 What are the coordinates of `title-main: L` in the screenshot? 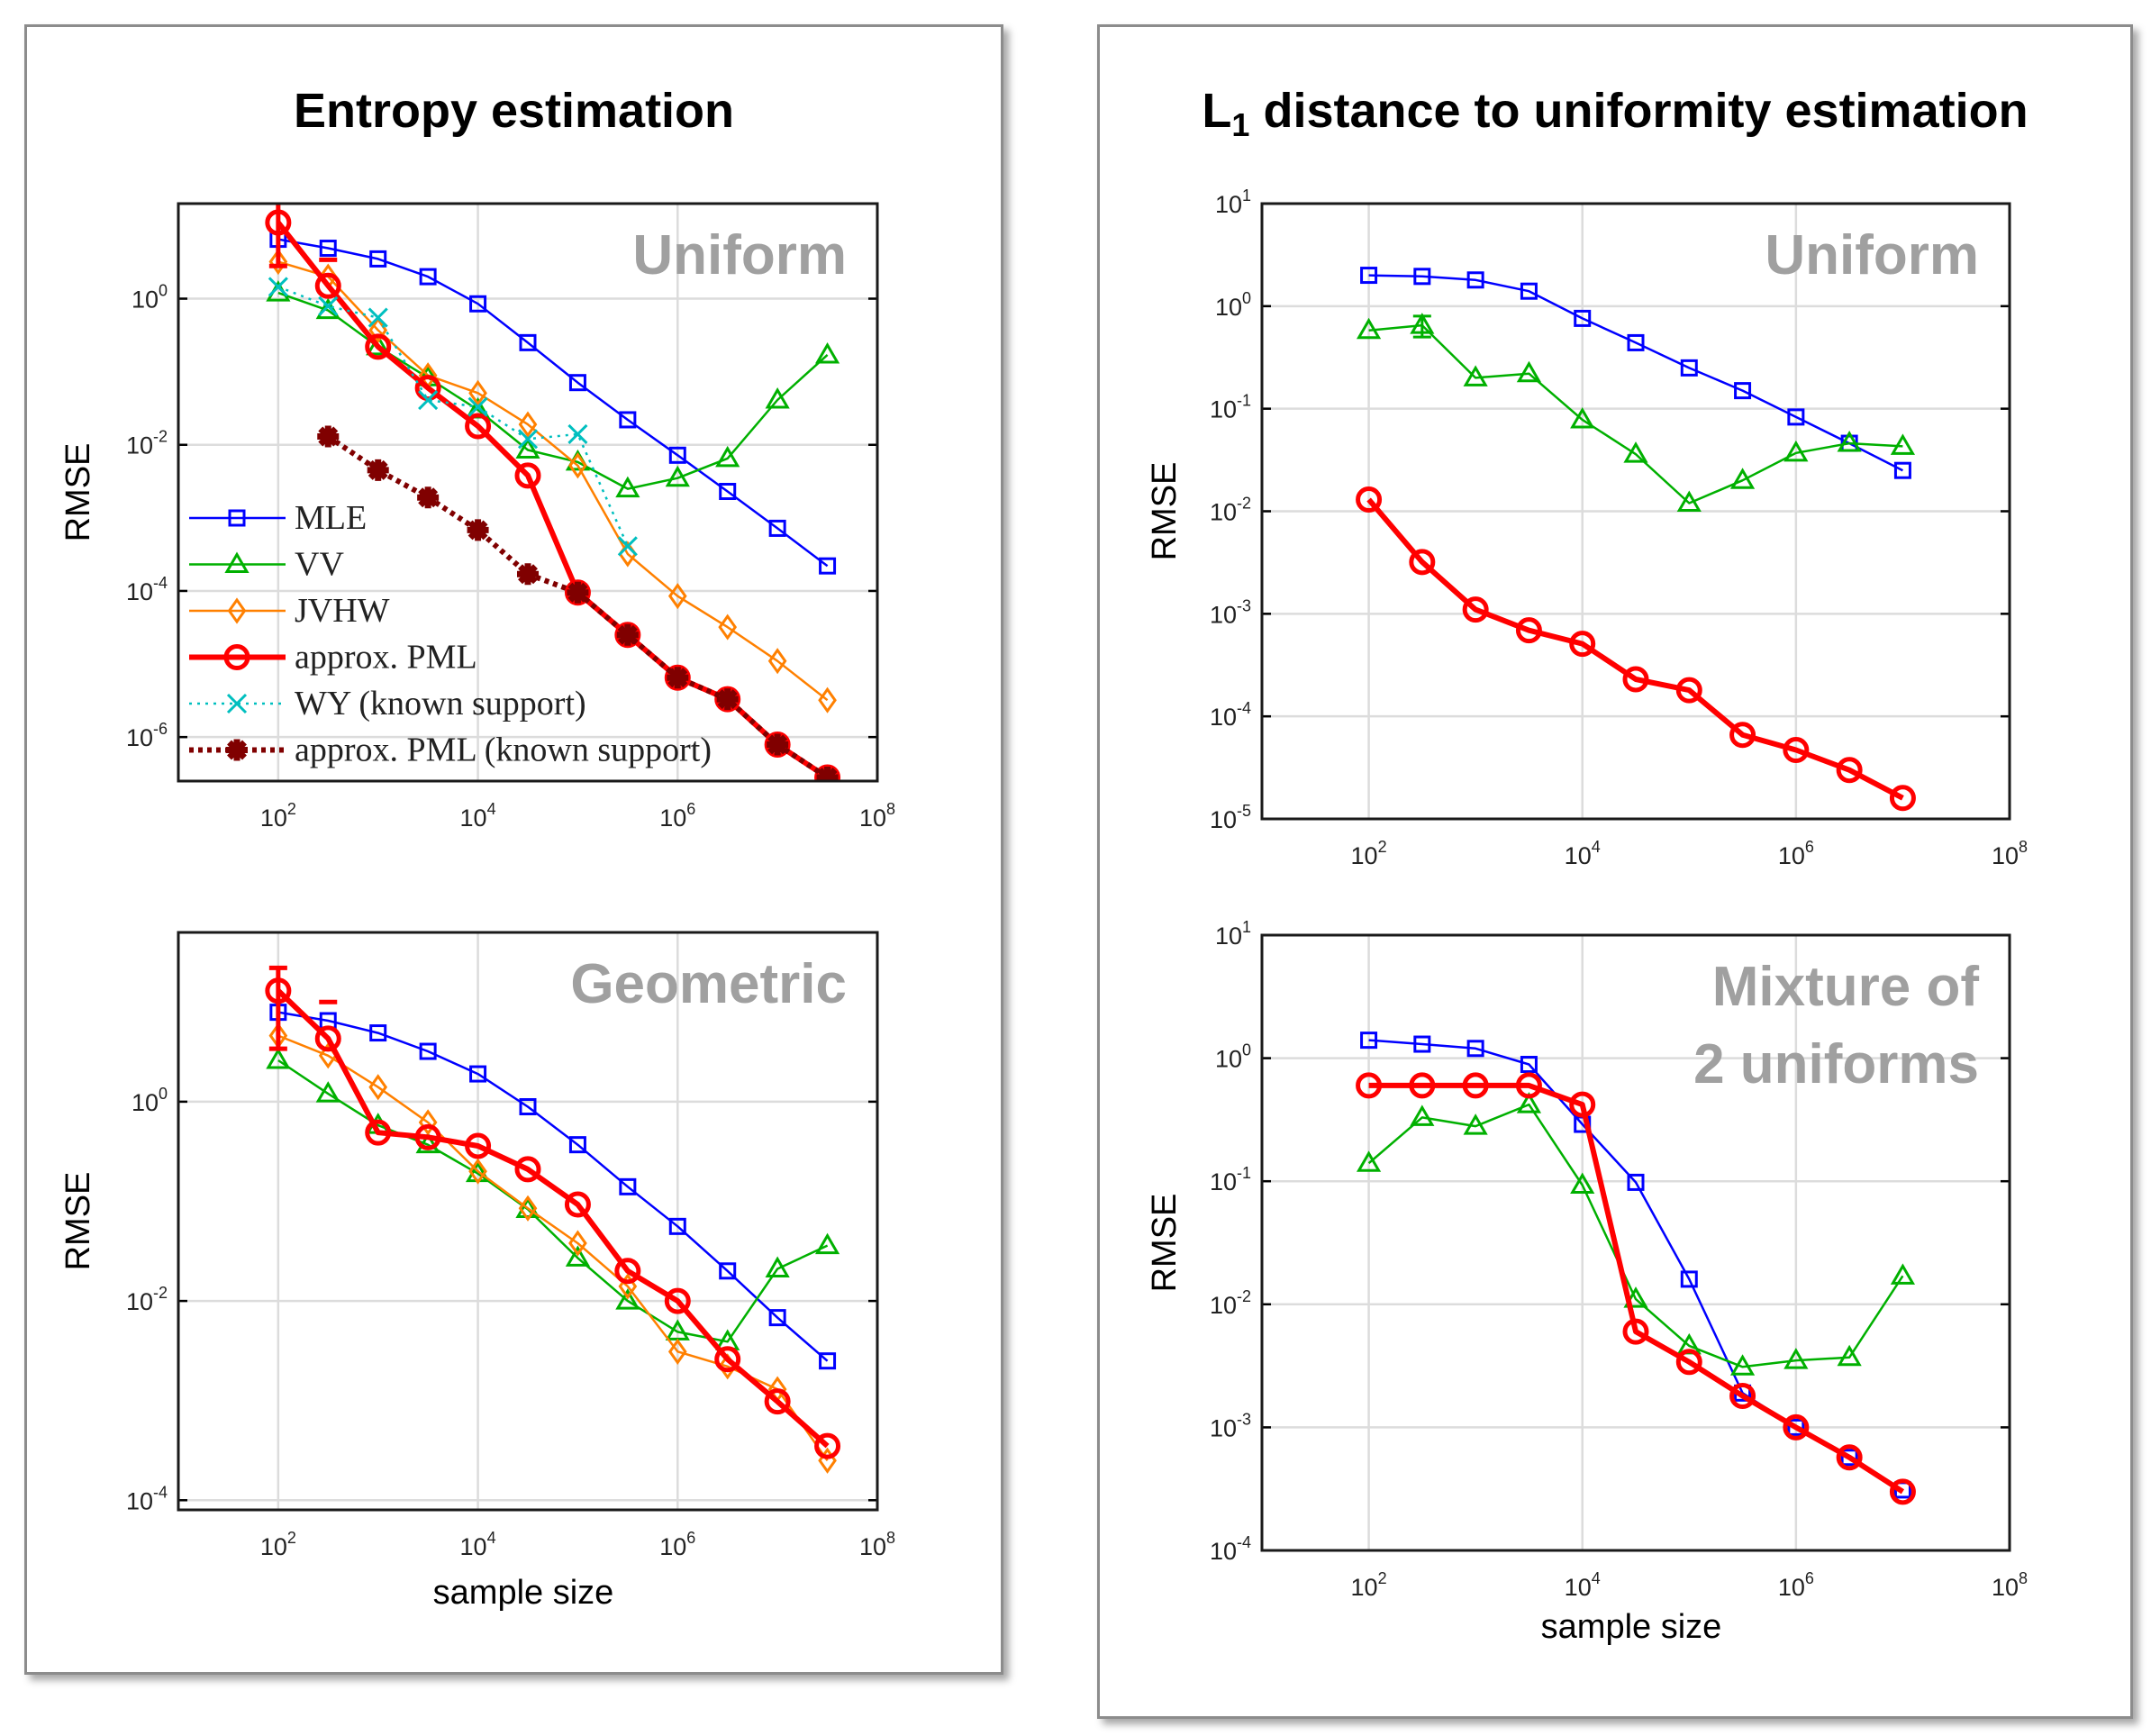 It's located at (1217, 111).